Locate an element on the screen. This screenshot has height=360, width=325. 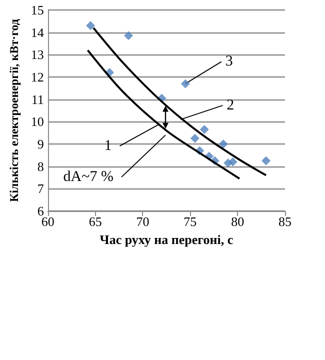
y-tick-label: 10 is located at coordinates (37, 122).